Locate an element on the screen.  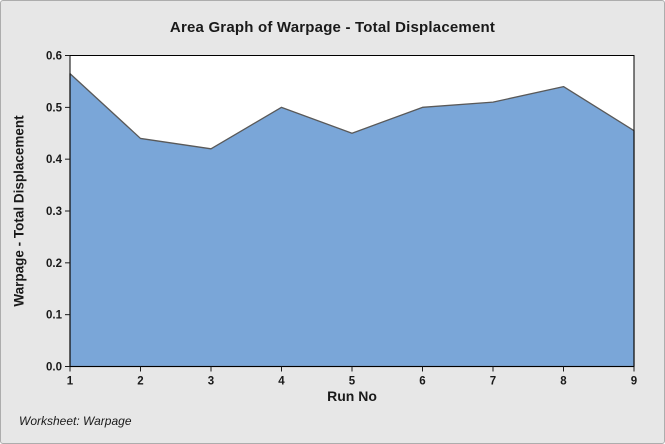
y-tick-label: 0.3 is located at coordinates (54, 212).